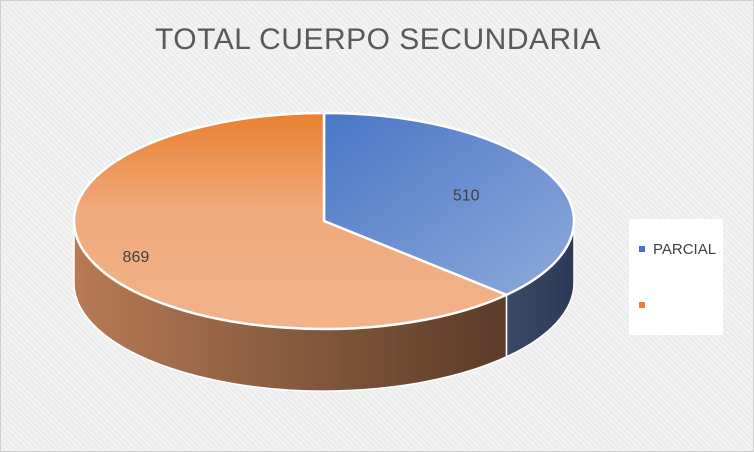  What do you see at coordinates (685, 249) in the screenshot?
I see `legend-label-parcial: PARCIAL` at bounding box center [685, 249].